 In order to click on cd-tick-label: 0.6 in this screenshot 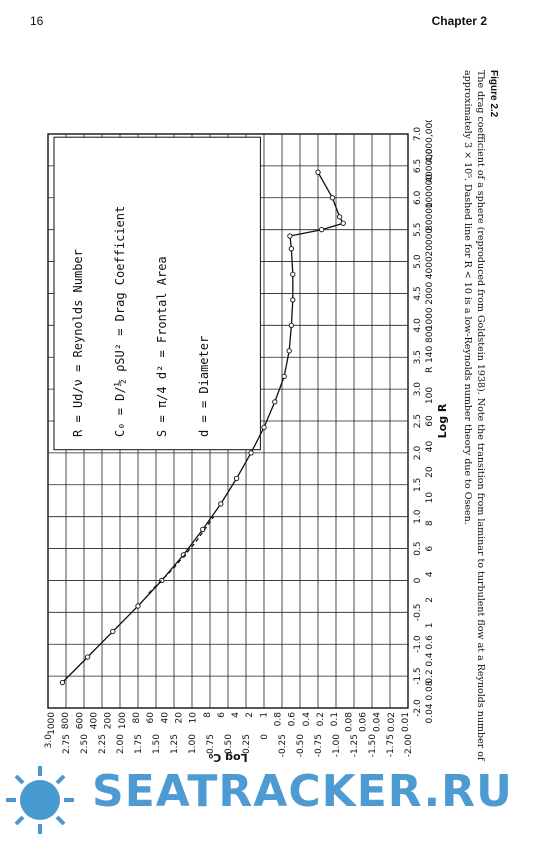, I will do `click(293, 719)`.